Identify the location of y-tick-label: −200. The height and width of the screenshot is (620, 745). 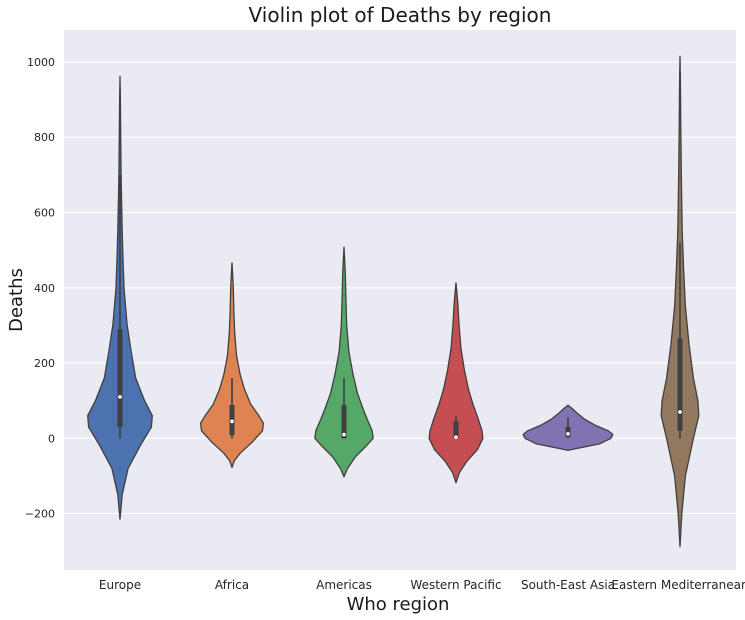
(40, 514).